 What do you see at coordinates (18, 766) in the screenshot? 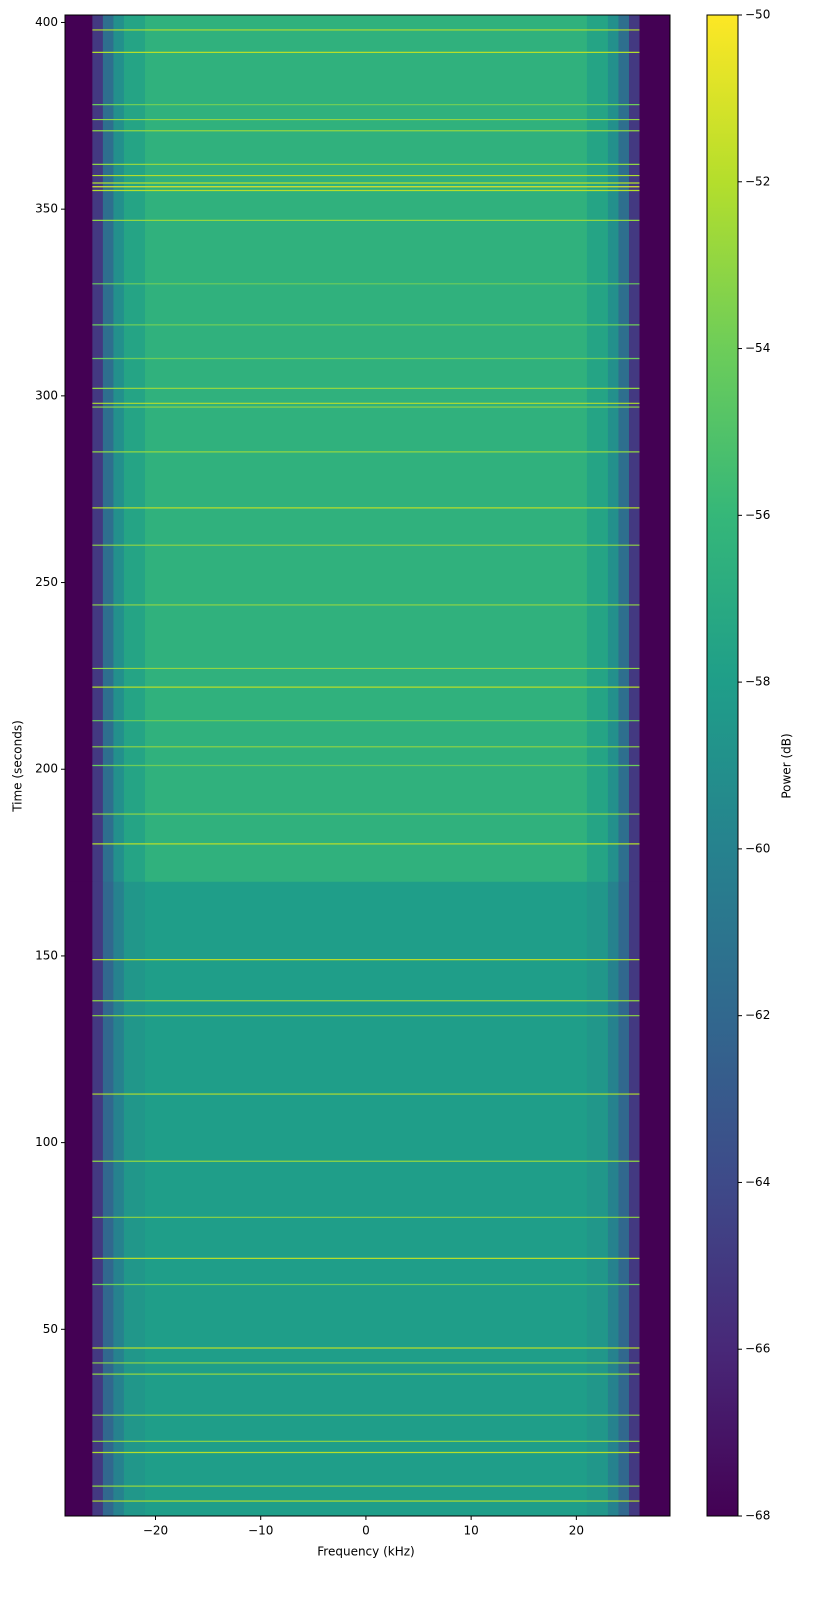
I see `y-axis-label: Time (seconds)` at bounding box center [18, 766].